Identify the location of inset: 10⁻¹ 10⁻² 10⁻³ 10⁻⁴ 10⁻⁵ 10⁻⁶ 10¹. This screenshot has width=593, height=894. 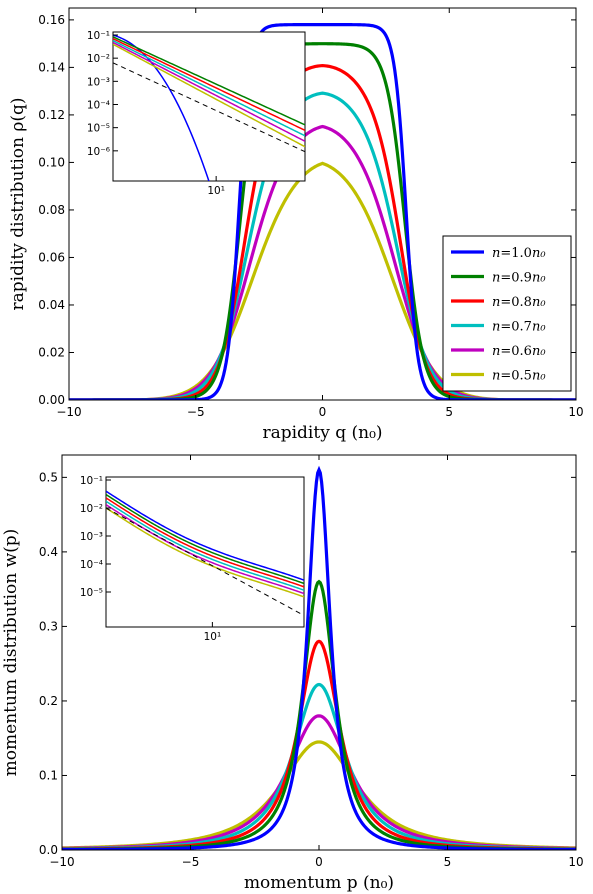
(196, 113).